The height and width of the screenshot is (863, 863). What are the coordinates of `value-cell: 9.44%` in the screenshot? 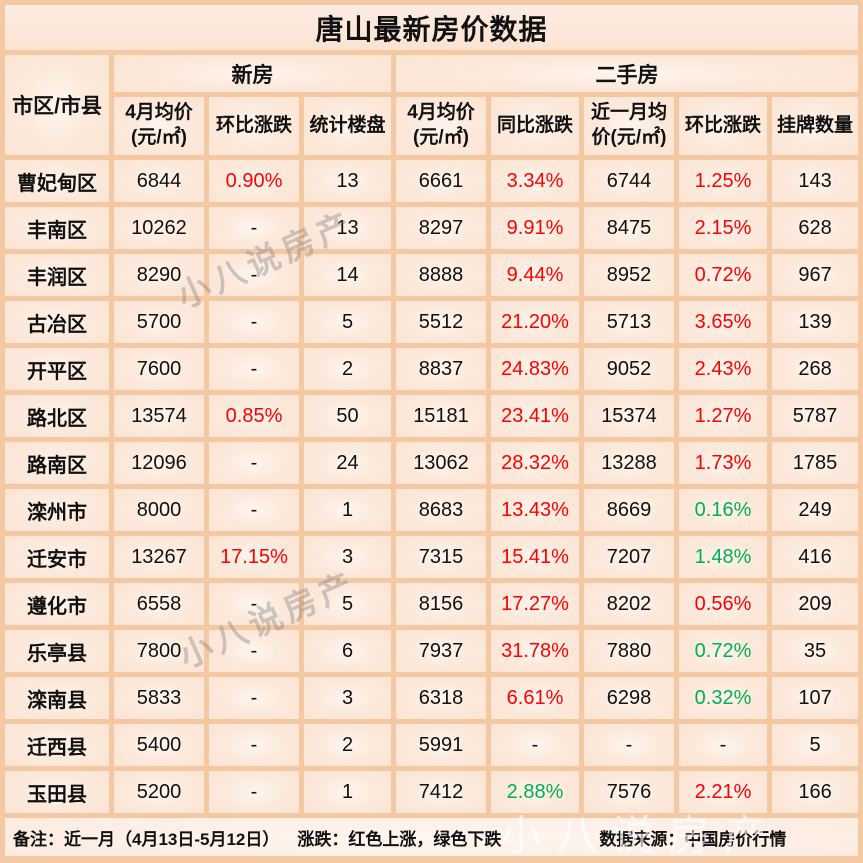 It's located at (535, 275).